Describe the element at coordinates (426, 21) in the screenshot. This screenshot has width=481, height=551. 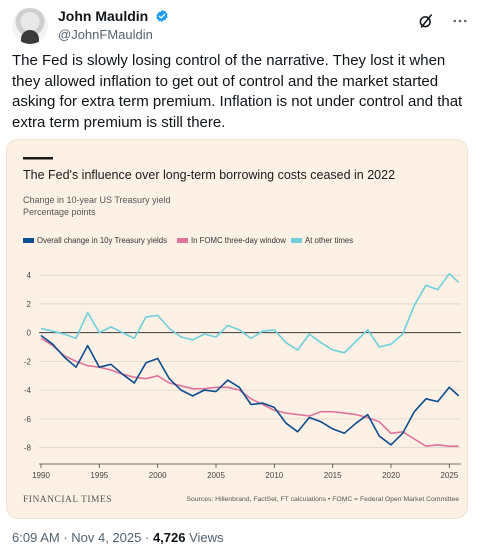
I see `grok-icon` at that location.